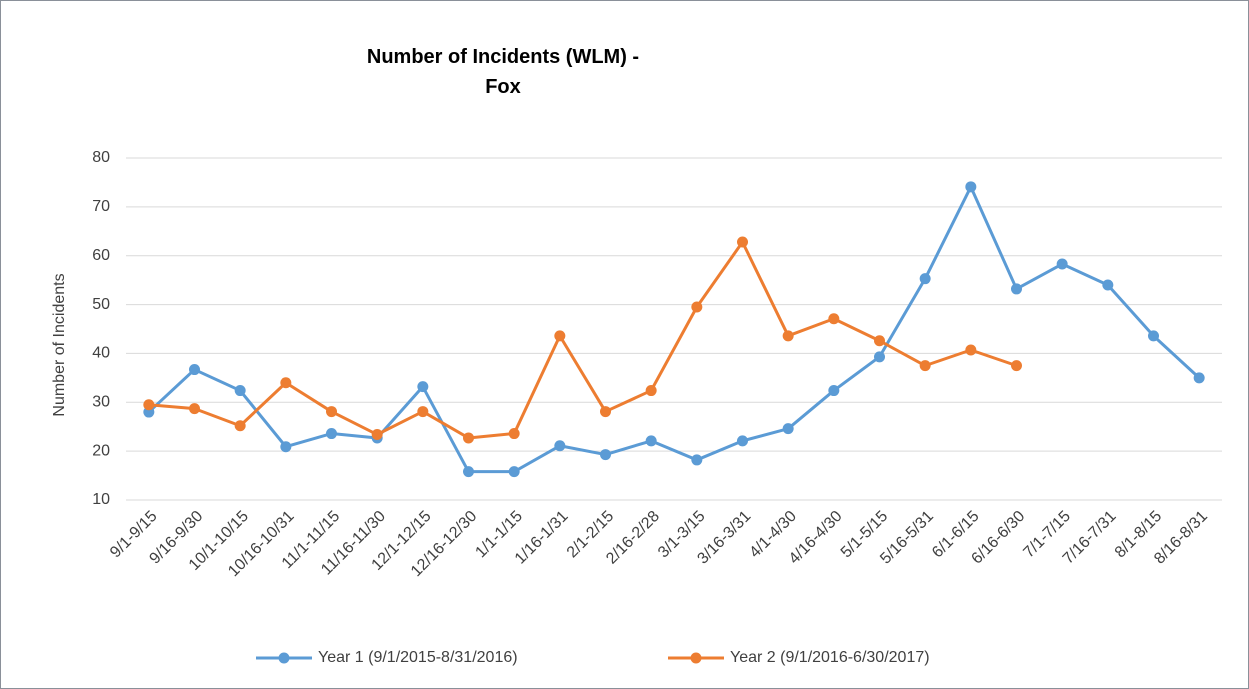 Image resolution: width=1249 pixels, height=689 pixels. Describe the element at coordinates (101, 206) in the screenshot. I see `y-tick-label: 70` at that location.